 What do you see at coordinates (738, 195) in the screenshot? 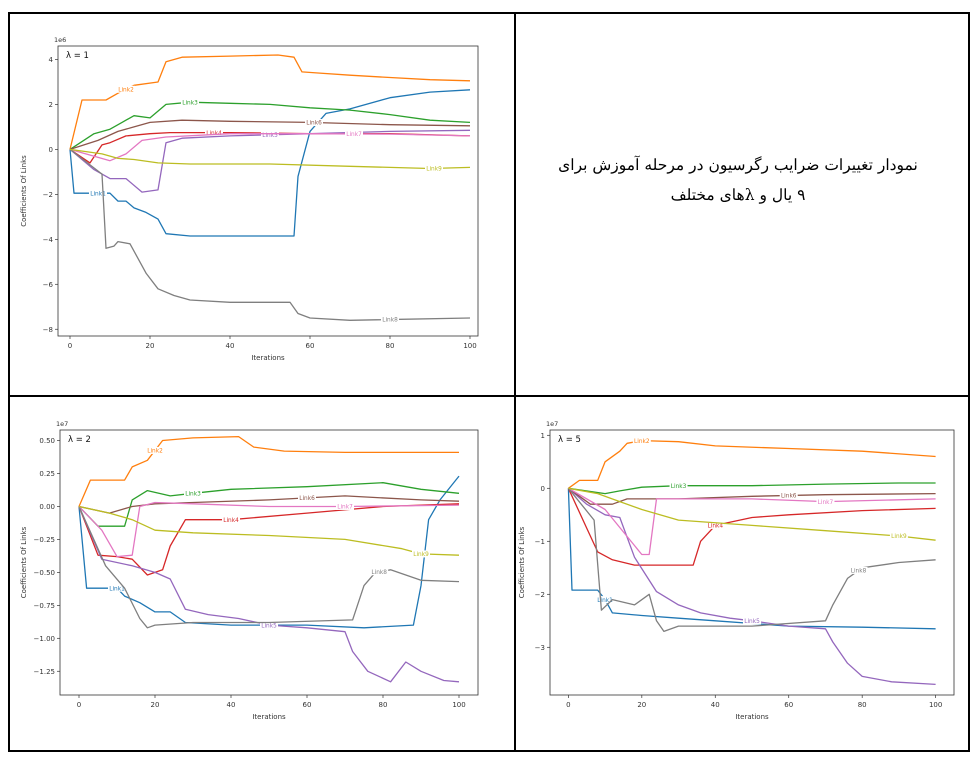
I see `caption-line-2: ۹ یال و λهای مختلف` at bounding box center [738, 195].